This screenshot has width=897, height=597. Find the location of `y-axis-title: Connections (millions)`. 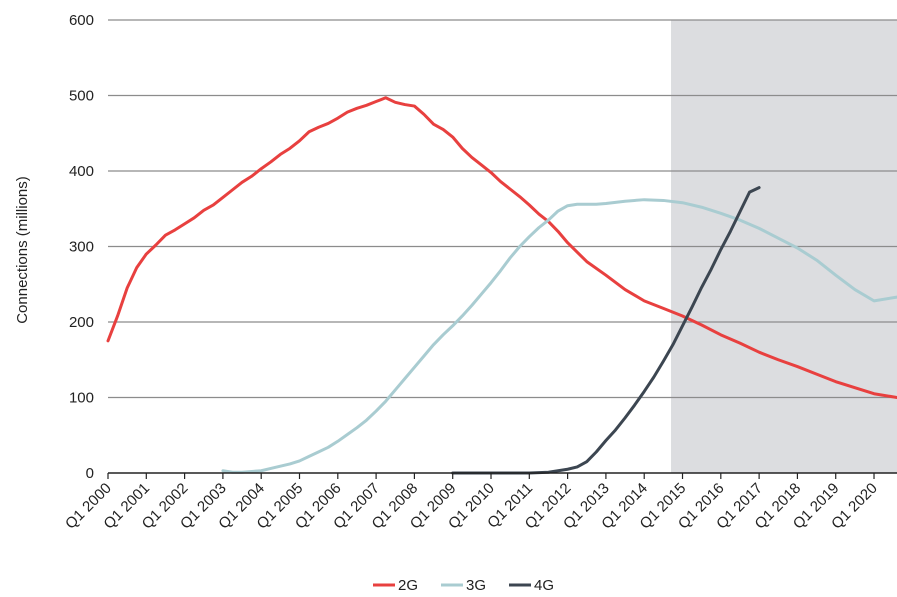

y-axis-title: Connections (millions) is located at coordinates (22, 250).